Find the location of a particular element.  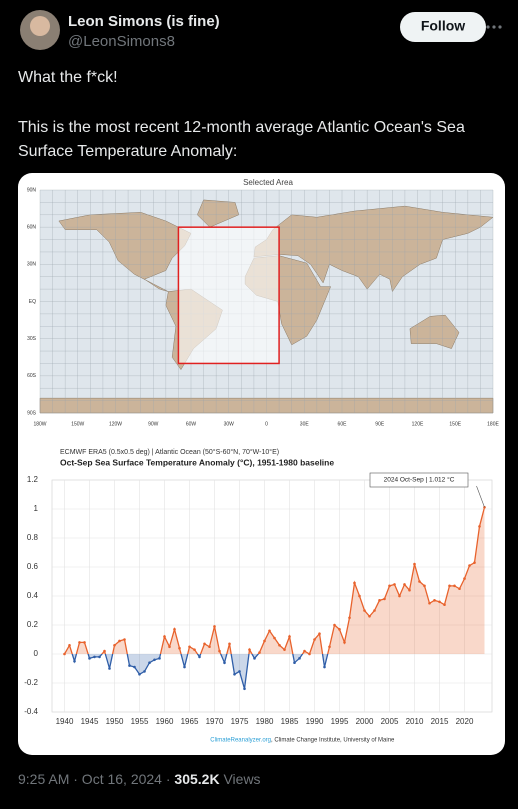

author-name: Leon Simons (is fine) is located at coordinates (144, 21).